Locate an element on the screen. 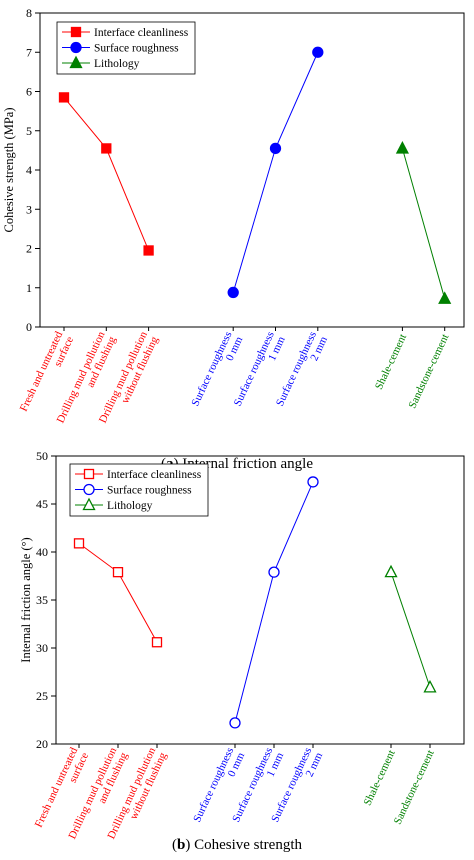 The width and height of the screenshot is (474, 860). y-tick-label: 8 is located at coordinates (29, 13).